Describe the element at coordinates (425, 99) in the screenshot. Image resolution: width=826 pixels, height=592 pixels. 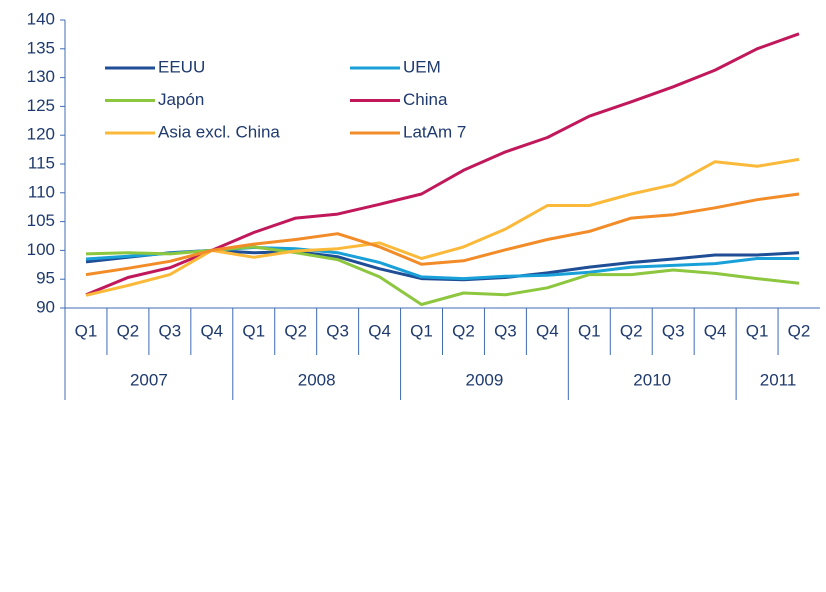
I see `legend-label: China` at that location.